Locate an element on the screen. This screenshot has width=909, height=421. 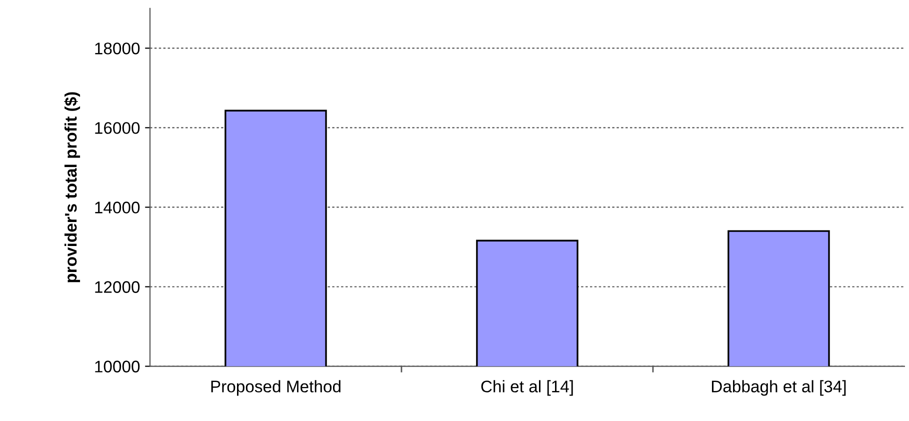
y-tick-label: 18000 is located at coordinates (117, 48).